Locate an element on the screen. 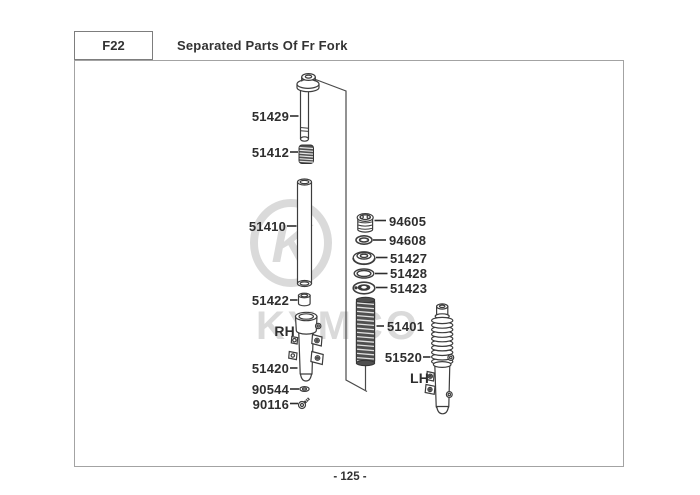  part-label-51429: 51429 is located at coordinates (270, 116).